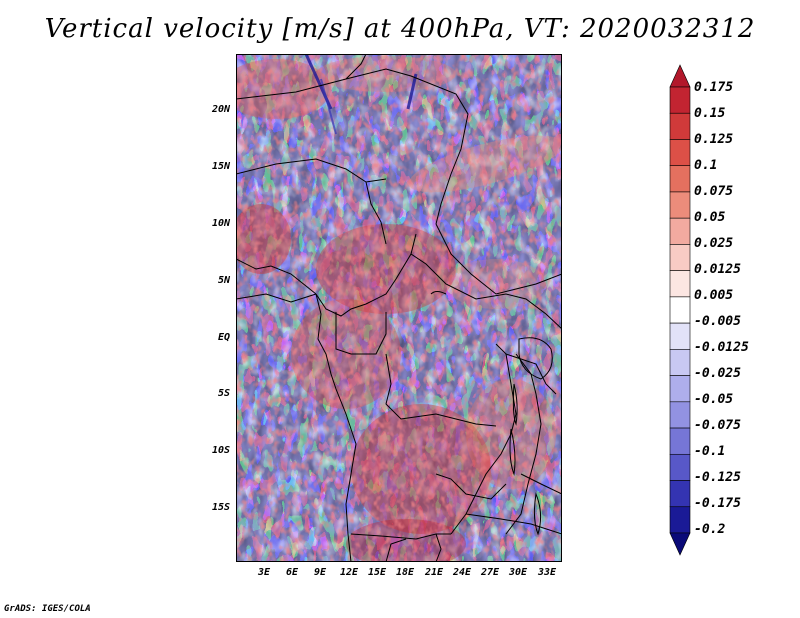 The height and width of the screenshot is (618, 800). Describe the element at coordinates (223, 337) in the screenshot. I see `lat-label: EQ` at that location.